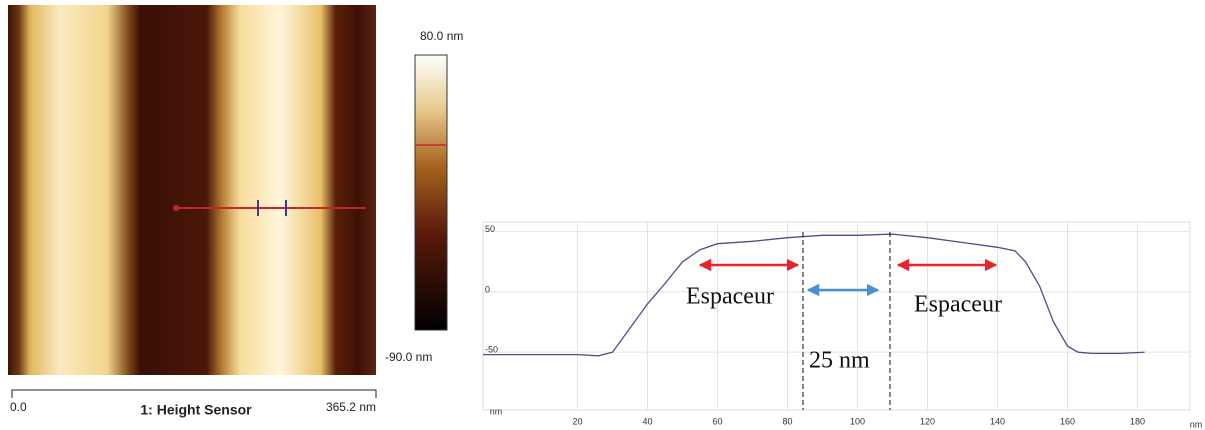 This screenshot has width=1205, height=430. I want to click on x-tick-label: 20, so click(577, 421).